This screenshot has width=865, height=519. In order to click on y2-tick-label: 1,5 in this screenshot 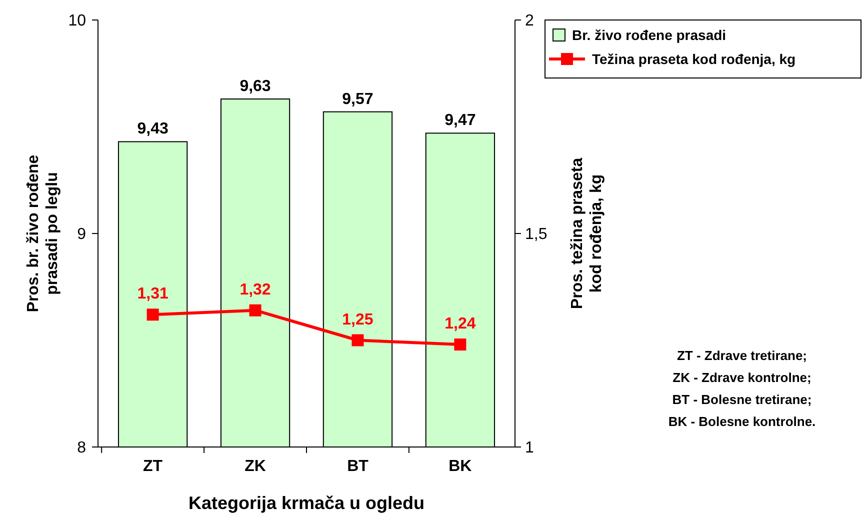, I will do `click(536, 235)`.